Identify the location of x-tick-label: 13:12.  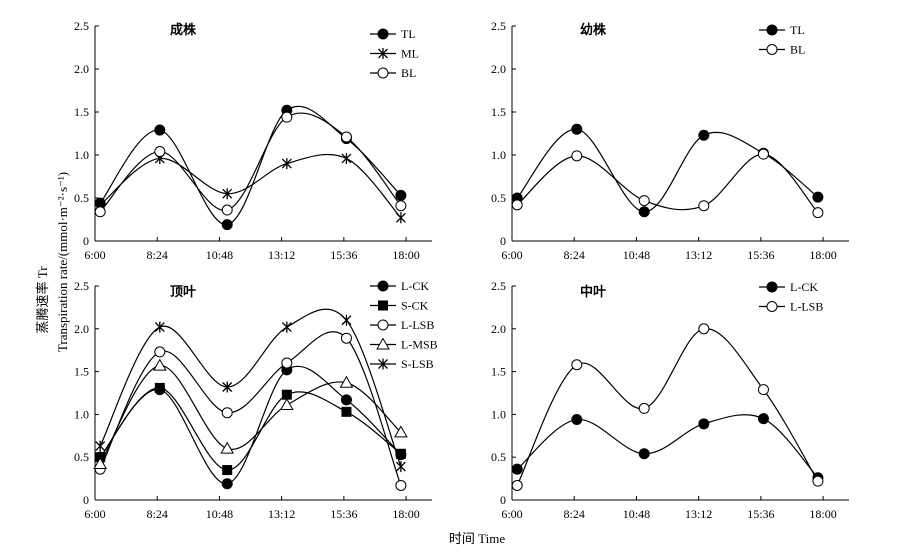
(281, 514).